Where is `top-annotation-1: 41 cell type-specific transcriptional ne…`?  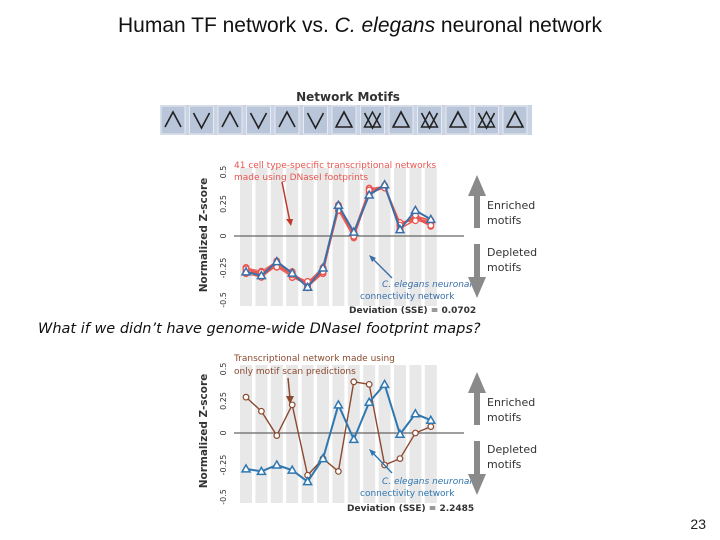
top-annotation-1: 41 cell type-specific transcriptional ne… is located at coordinates (335, 166).